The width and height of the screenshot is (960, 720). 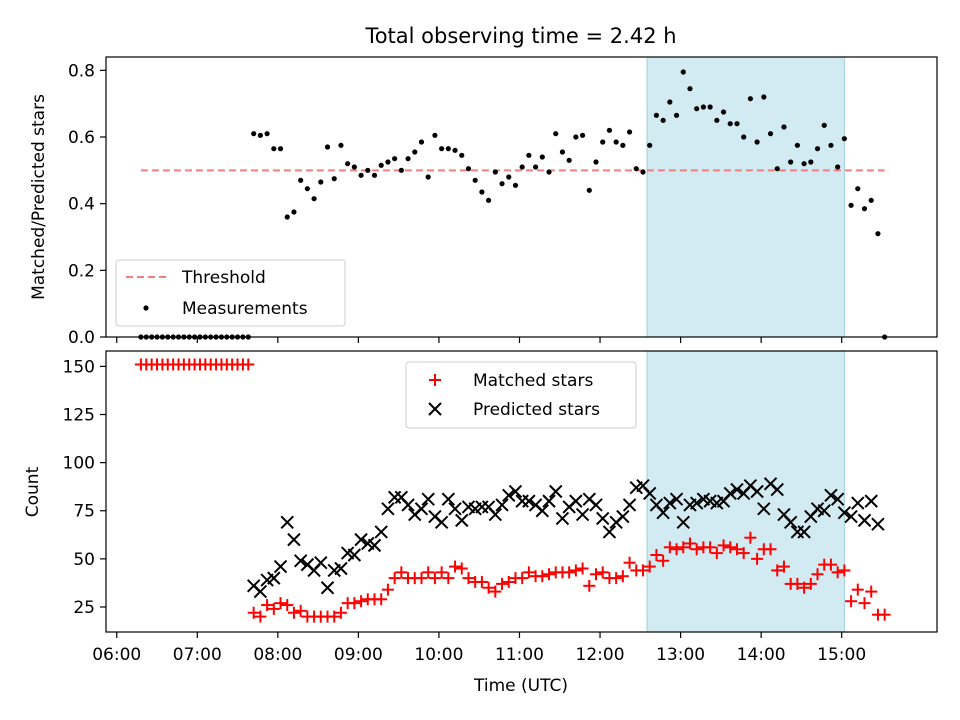 What do you see at coordinates (761, 655) in the screenshot?
I see `count-xtick-label: 14:00` at bounding box center [761, 655].